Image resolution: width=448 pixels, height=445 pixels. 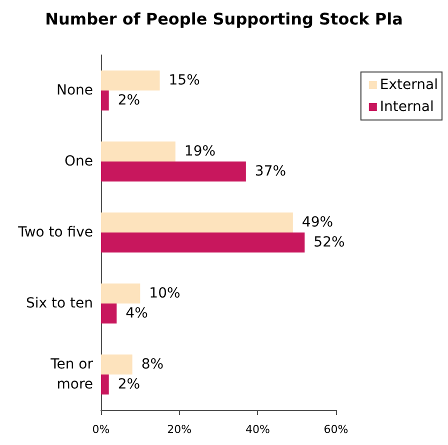 I want to click on data-label: 37%, so click(x=270, y=172).